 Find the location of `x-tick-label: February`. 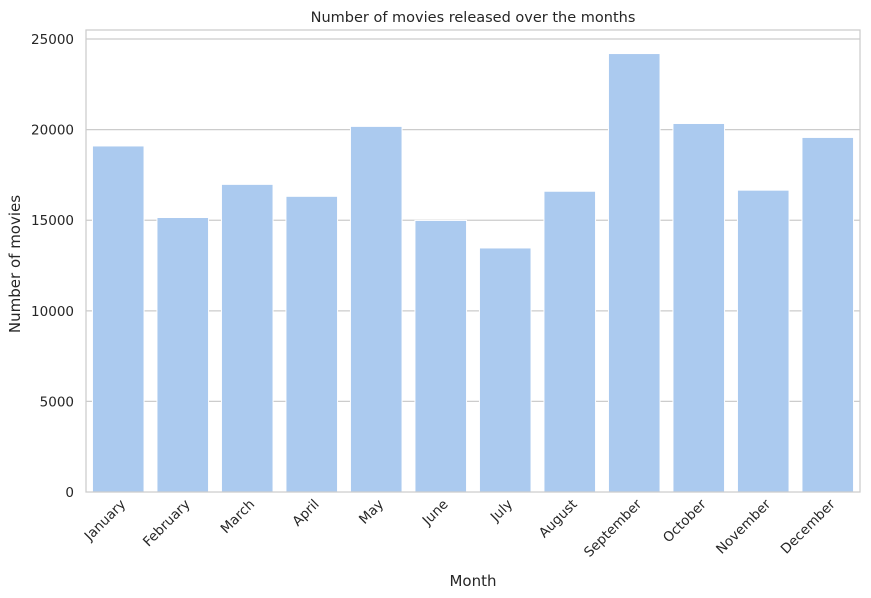

x-tick-label: February is located at coordinates (167, 524).